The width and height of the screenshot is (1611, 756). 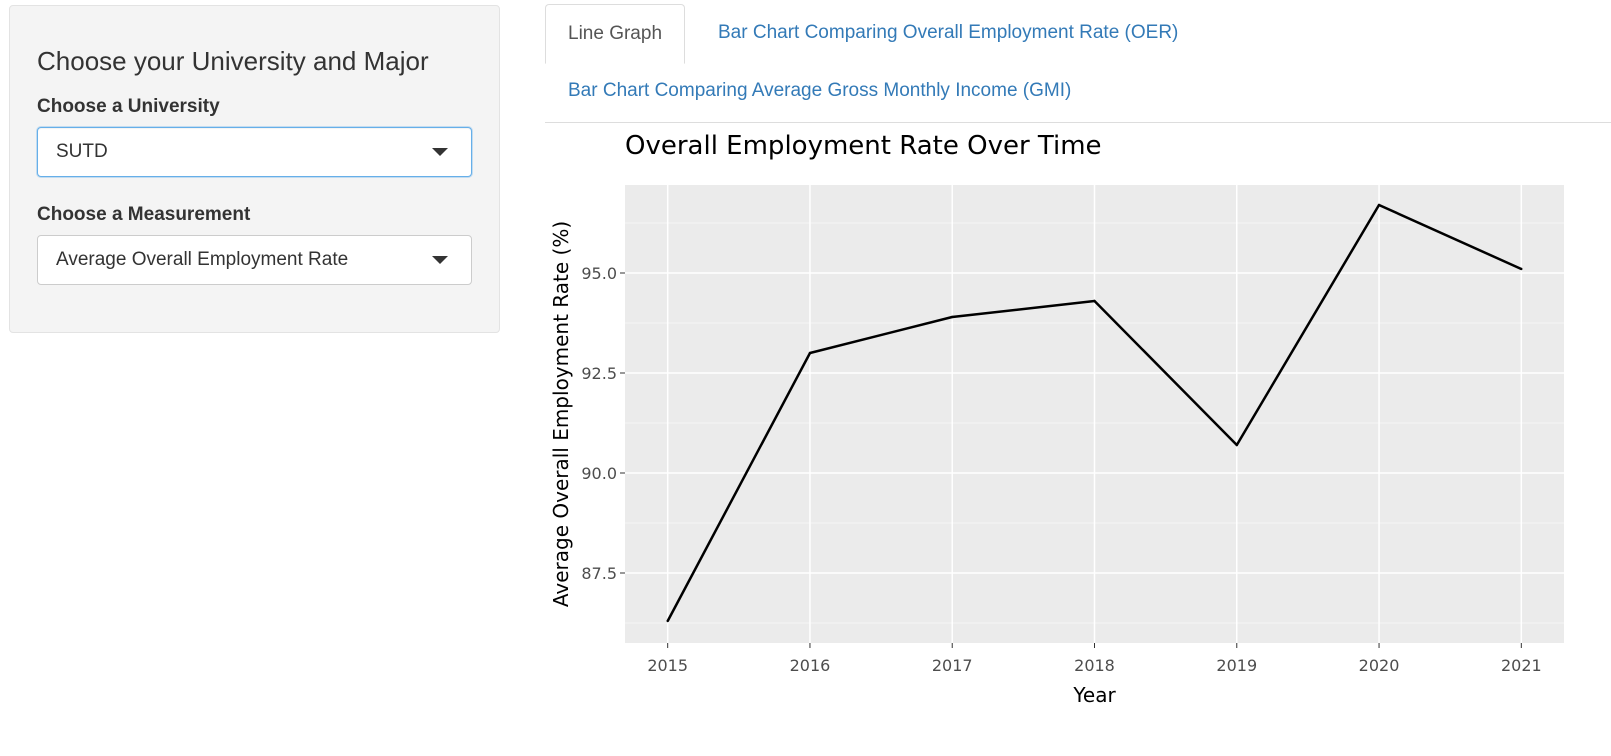 I want to click on y-axis-ticks: 87.5 90.0 92.5 95.0, so click(x=603, y=423).